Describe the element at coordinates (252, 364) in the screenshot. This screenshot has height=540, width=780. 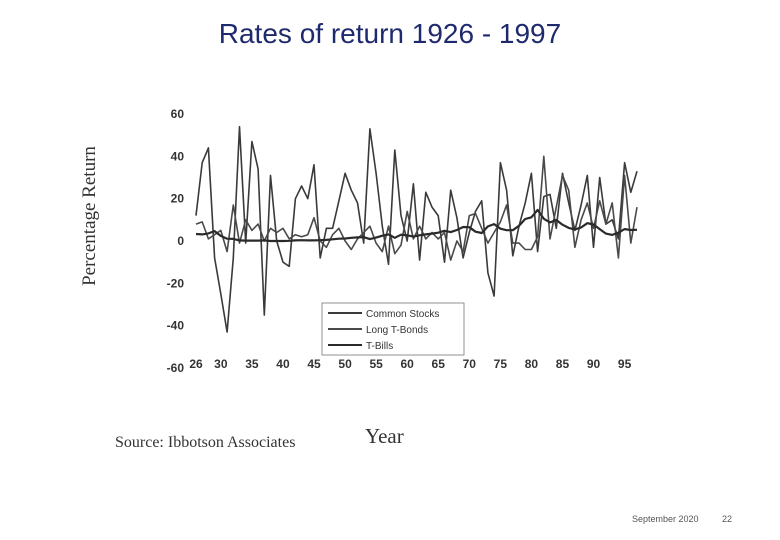
I see `x-tick-label: 35` at that location.